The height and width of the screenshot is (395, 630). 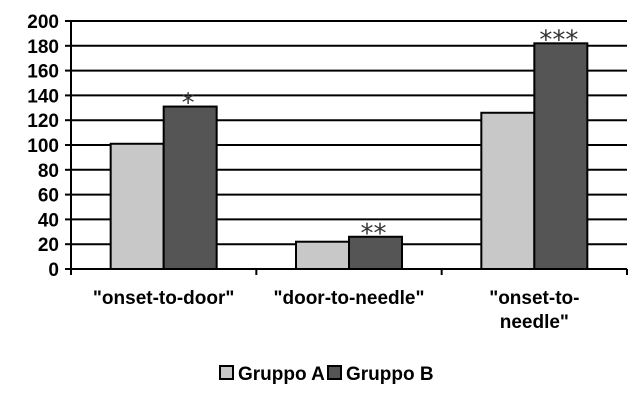 What do you see at coordinates (534, 310) in the screenshot?
I see `x-category-label: "onset-to-needle"` at bounding box center [534, 310].